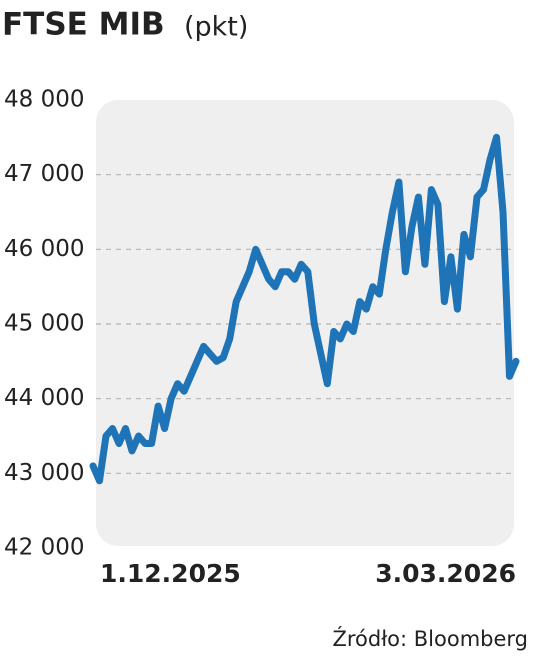  Describe the element at coordinates (44, 324) in the screenshot. I see `y-tick-label: 45 000` at that location.